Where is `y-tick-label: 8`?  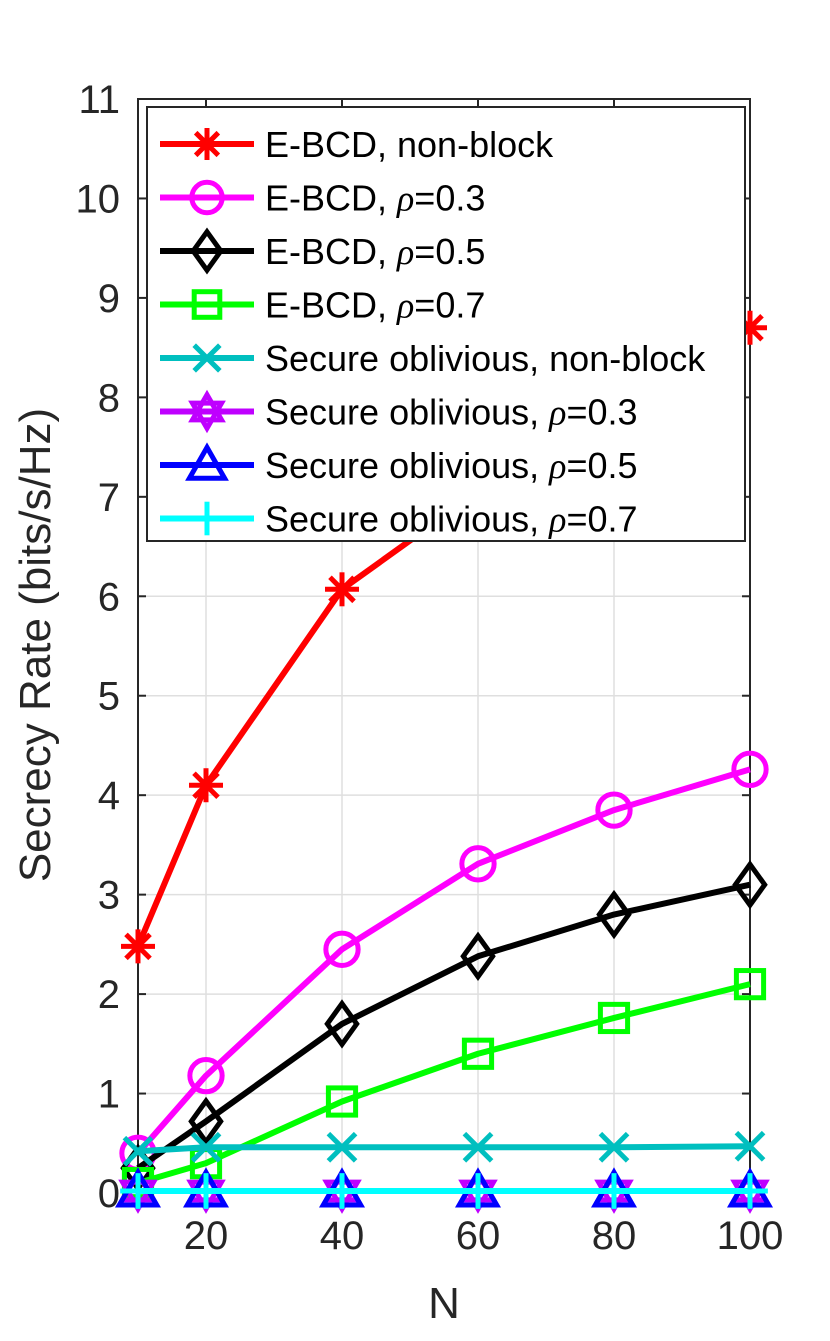
y-tick-label: 8 is located at coordinates (109, 398).